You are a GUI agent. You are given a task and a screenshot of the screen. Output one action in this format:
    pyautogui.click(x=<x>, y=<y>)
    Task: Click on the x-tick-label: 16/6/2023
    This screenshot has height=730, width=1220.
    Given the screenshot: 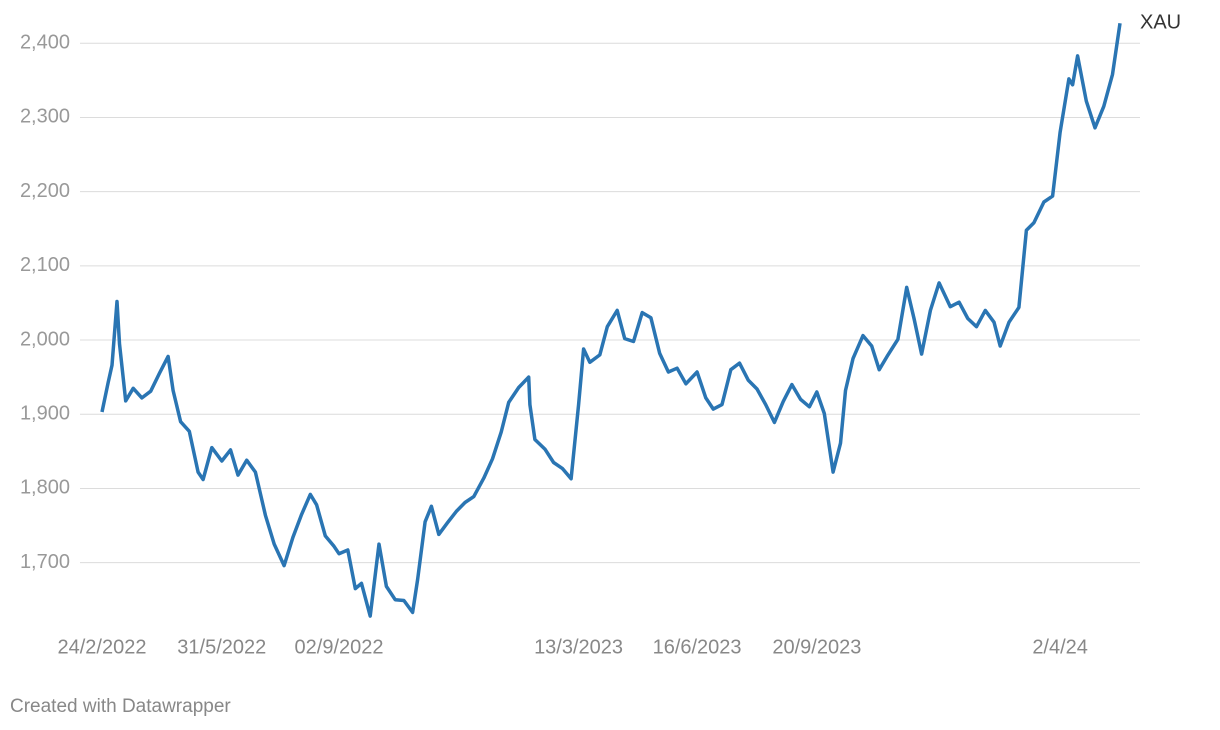 What is the action you would take?
    pyautogui.click(x=697, y=647)
    